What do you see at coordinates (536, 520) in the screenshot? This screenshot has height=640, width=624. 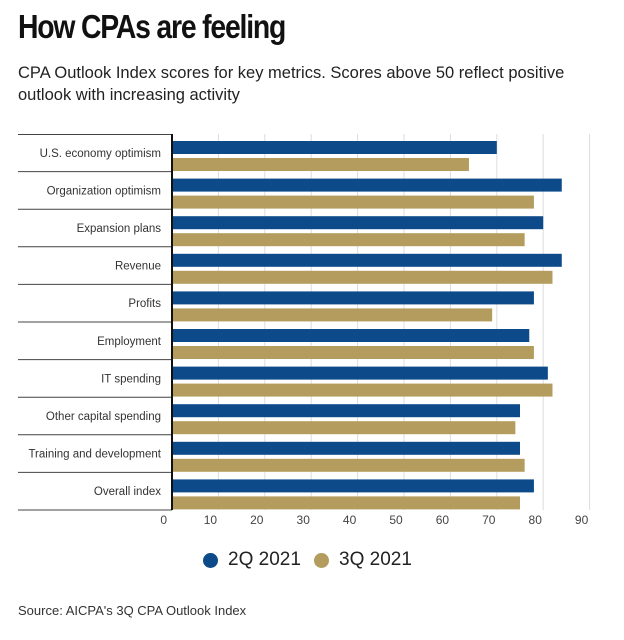 I see `x-tick-label: 80` at bounding box center [536, 520].